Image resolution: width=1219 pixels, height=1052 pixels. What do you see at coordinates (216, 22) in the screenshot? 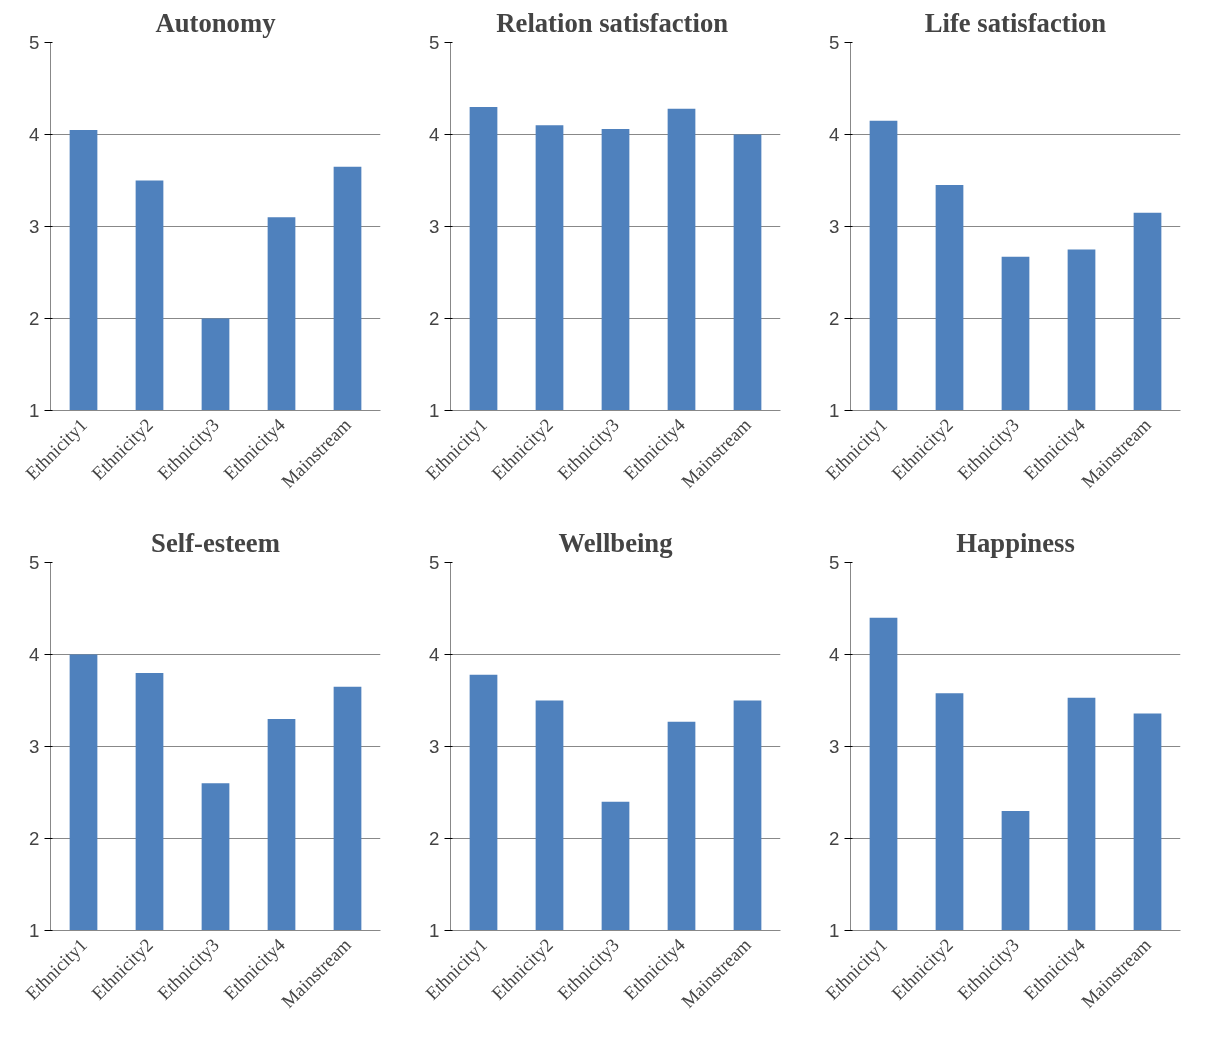
I see `chart-title: Autonomy` at bounding box center [216, 22].